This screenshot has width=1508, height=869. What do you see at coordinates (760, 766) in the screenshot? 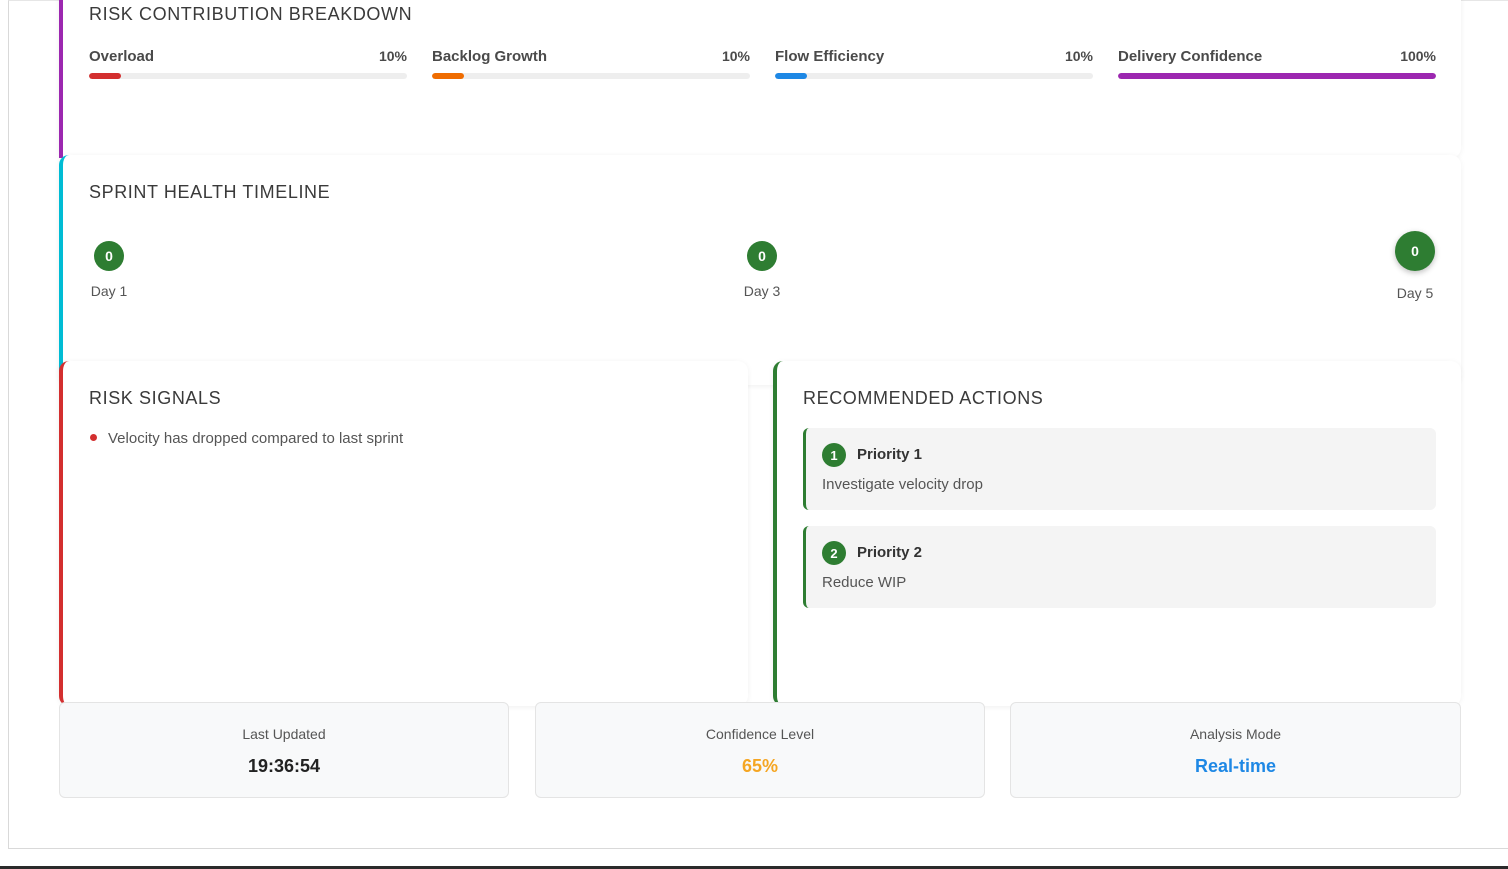
I see `stat-value: 65%` at bounding box center [760, 766].